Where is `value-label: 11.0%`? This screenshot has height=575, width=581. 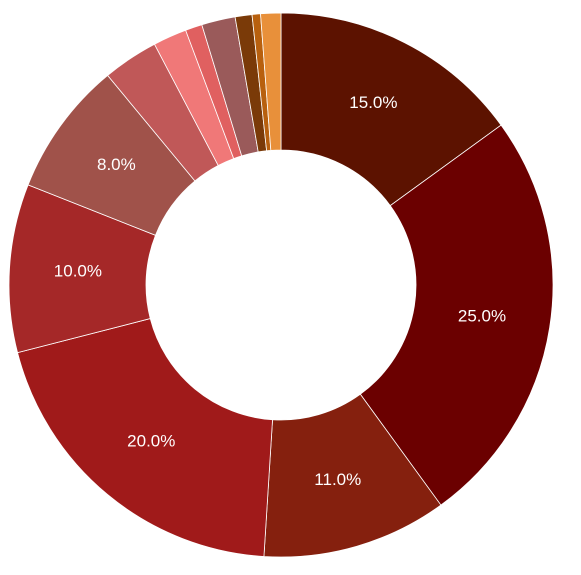 value-label: 11.0% is located at coordinates (337, 479).